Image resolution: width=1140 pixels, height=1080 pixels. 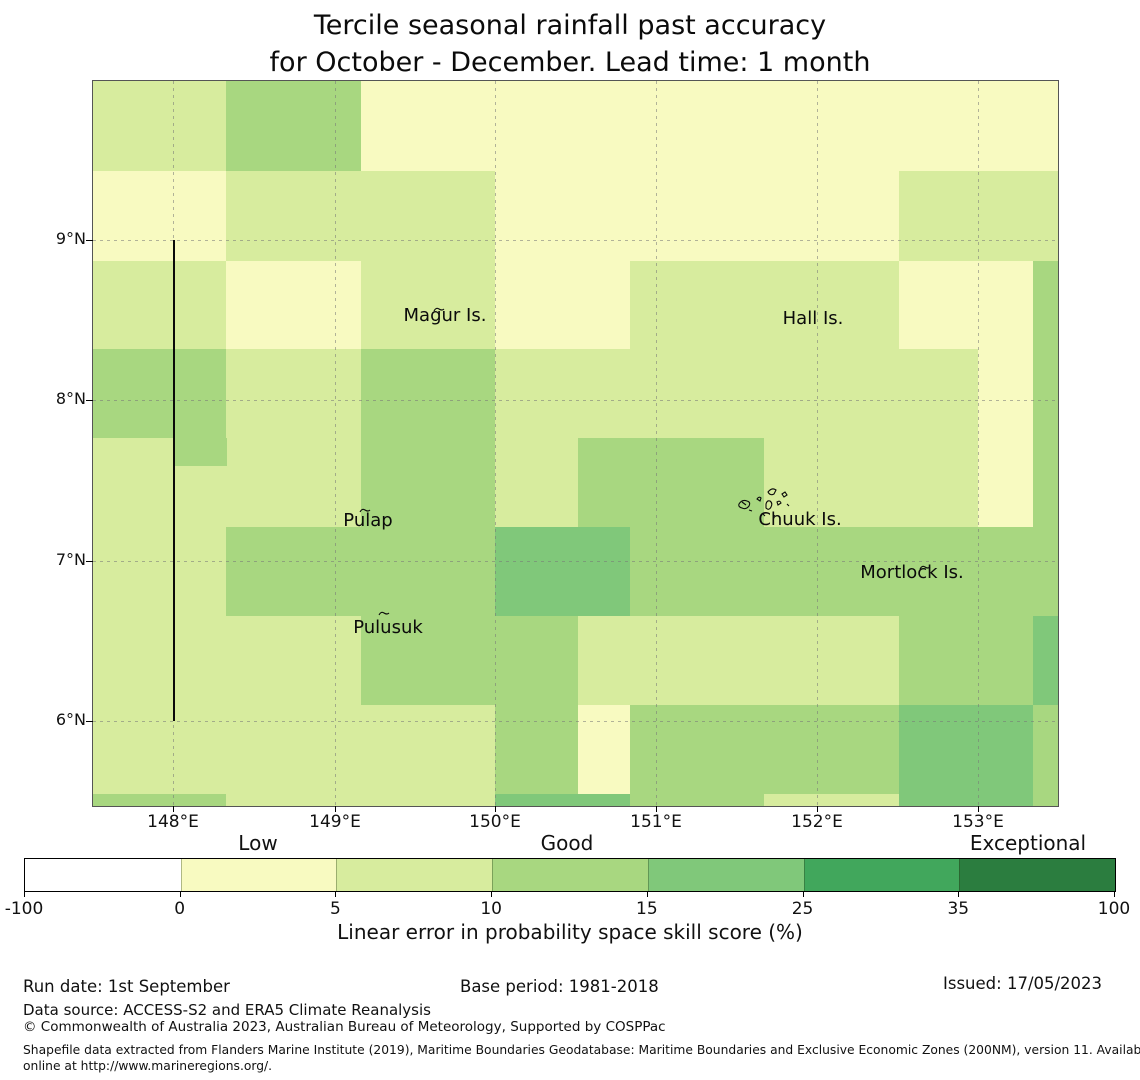 I want to click on colorbar-tick-label: 15, so click(x=647, y=909).